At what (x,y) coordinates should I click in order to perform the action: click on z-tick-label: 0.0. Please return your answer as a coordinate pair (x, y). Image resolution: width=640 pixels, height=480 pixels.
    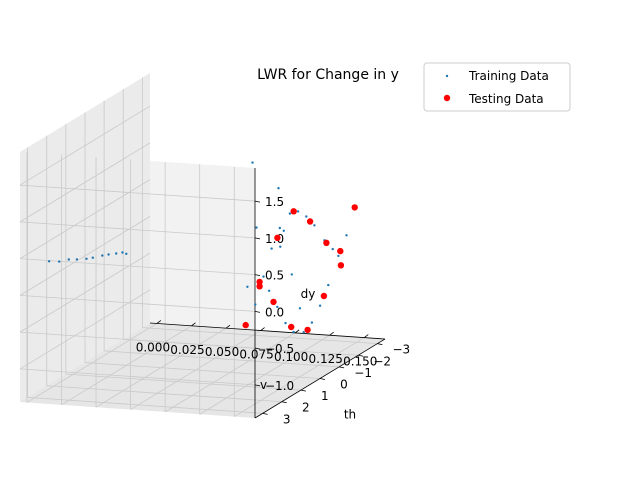
    Looking at the image, I should click on (274, 312).